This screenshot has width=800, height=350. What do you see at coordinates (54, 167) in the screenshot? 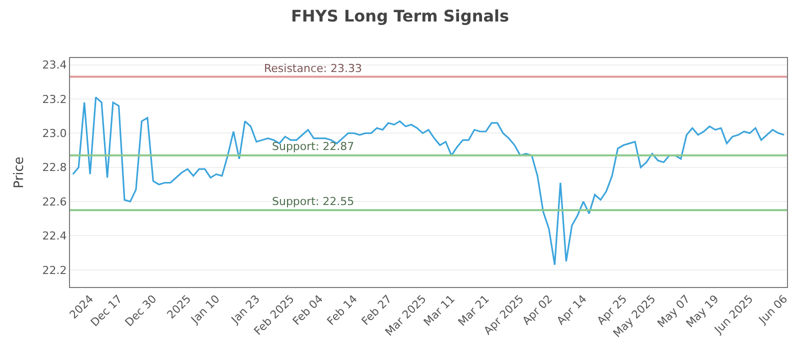
I see `y-tick-label: 22.8` at bounding box center [54, 167].